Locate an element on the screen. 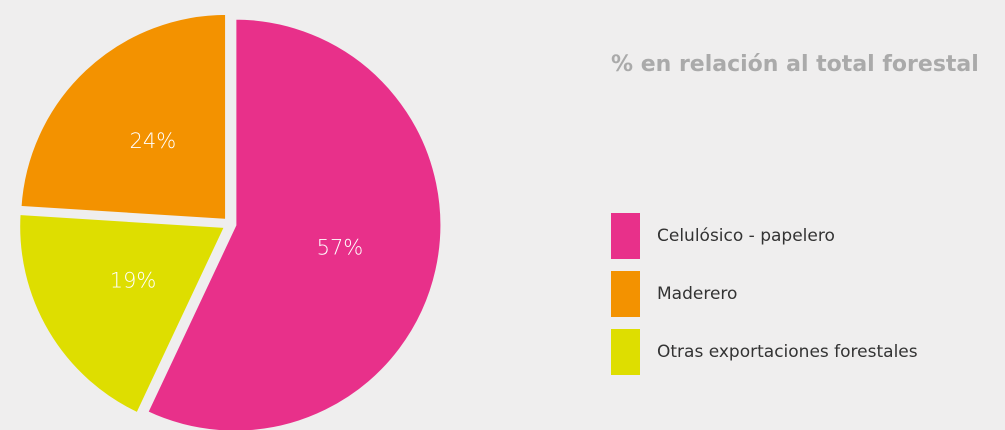  legend-label: Otras exportaciones forestales is located at coordinates (787, 352).